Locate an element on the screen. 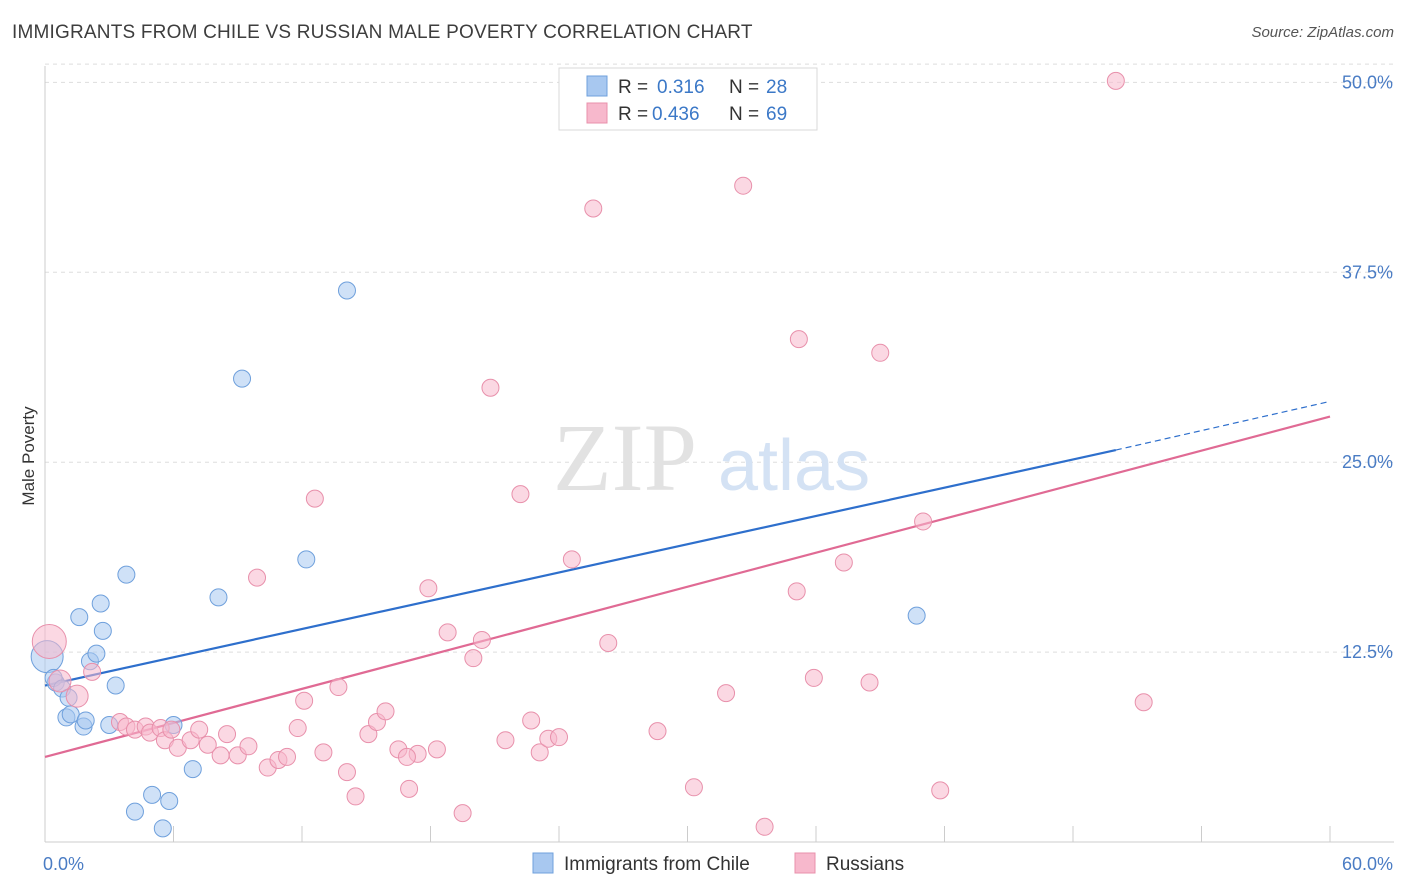 This screenshot has height=892, width=1406. legend-n-label-chile: N = is located at coordinates (744, 87).